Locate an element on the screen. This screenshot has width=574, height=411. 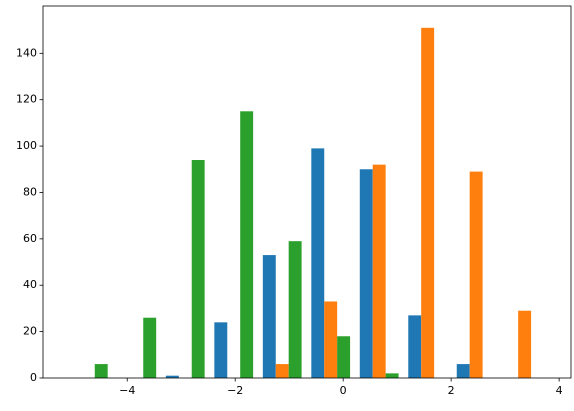
y-tick-label: 100 is located at coordinates (26, 145).